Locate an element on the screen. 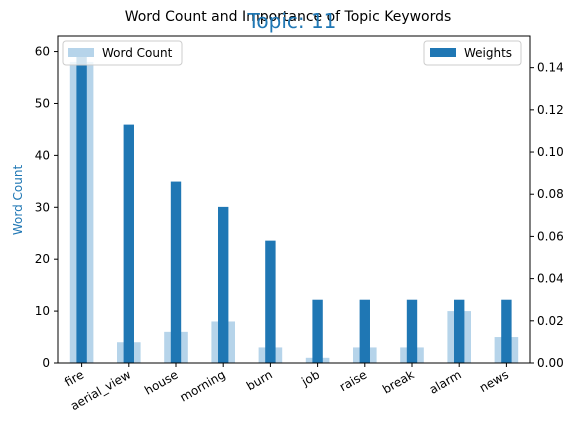 The height and width of the screenshot is (432, 576). legend-word-count-swatch is located at coordinates (81, 52).